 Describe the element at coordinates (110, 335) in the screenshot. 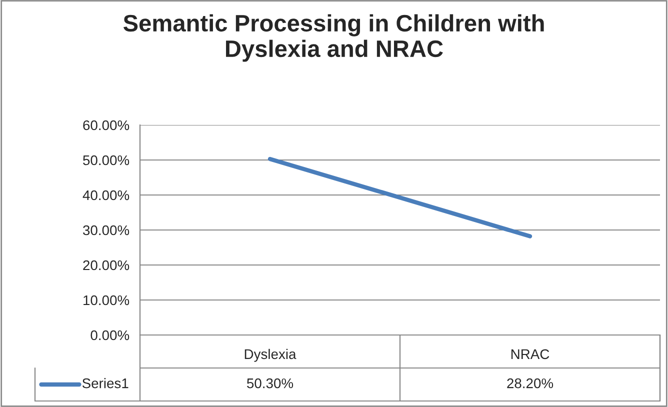

I see `y-tick-label: 0.00%` at that location.